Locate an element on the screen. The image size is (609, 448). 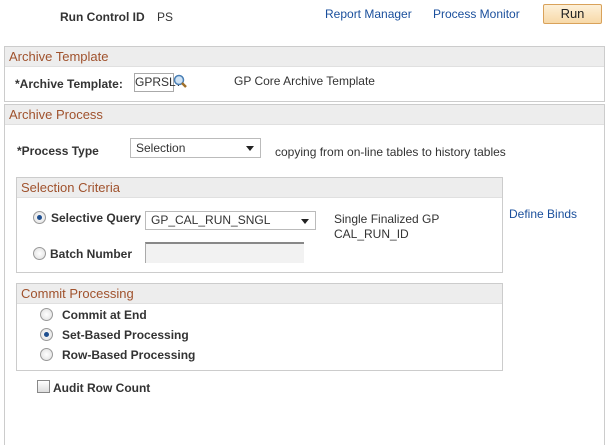
report-manager-link: Report Manager is located at coordinates (368, 14).